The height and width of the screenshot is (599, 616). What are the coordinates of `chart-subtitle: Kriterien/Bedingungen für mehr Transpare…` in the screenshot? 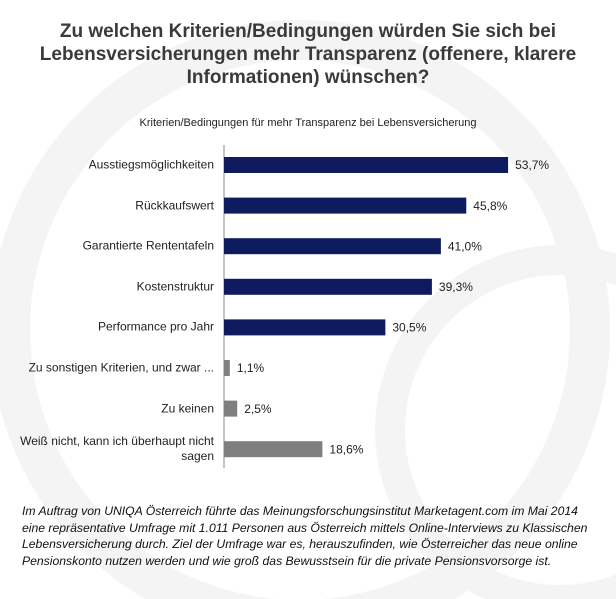 It's located at (308, 123).